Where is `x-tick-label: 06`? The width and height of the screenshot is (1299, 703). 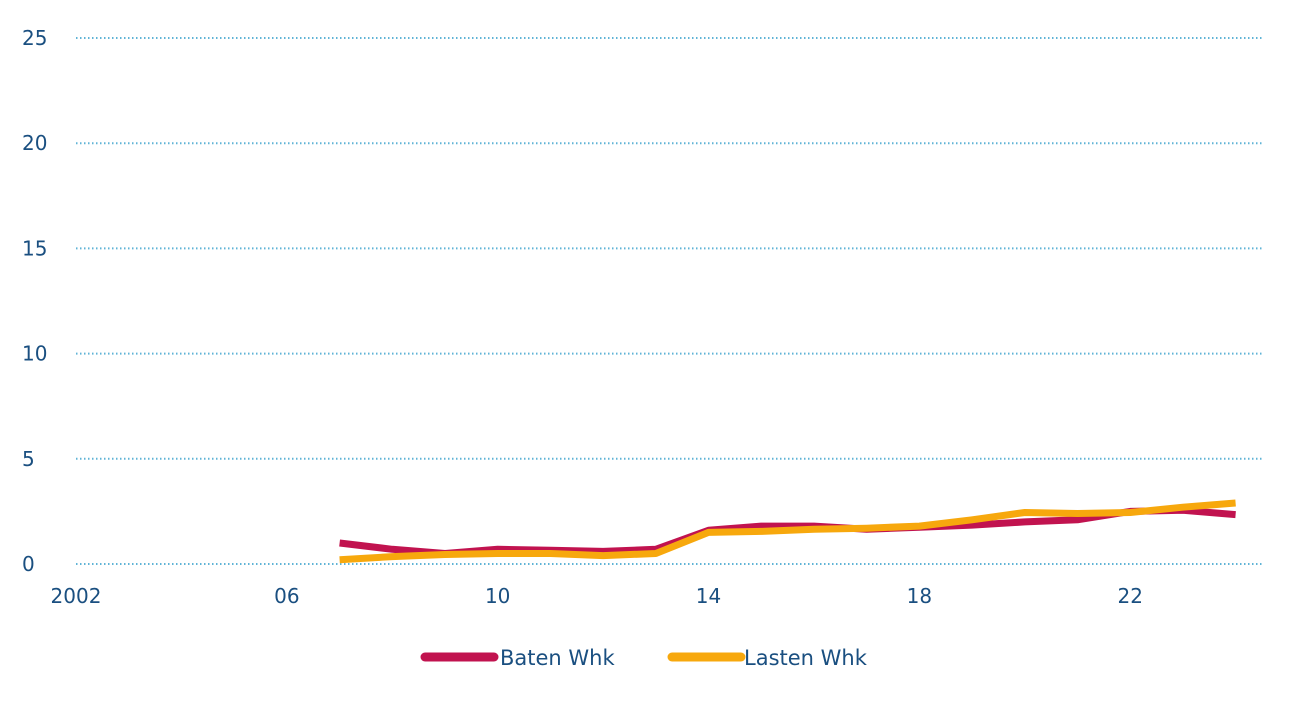 x-tick-label: 06 is located at coordinates (286, 596).